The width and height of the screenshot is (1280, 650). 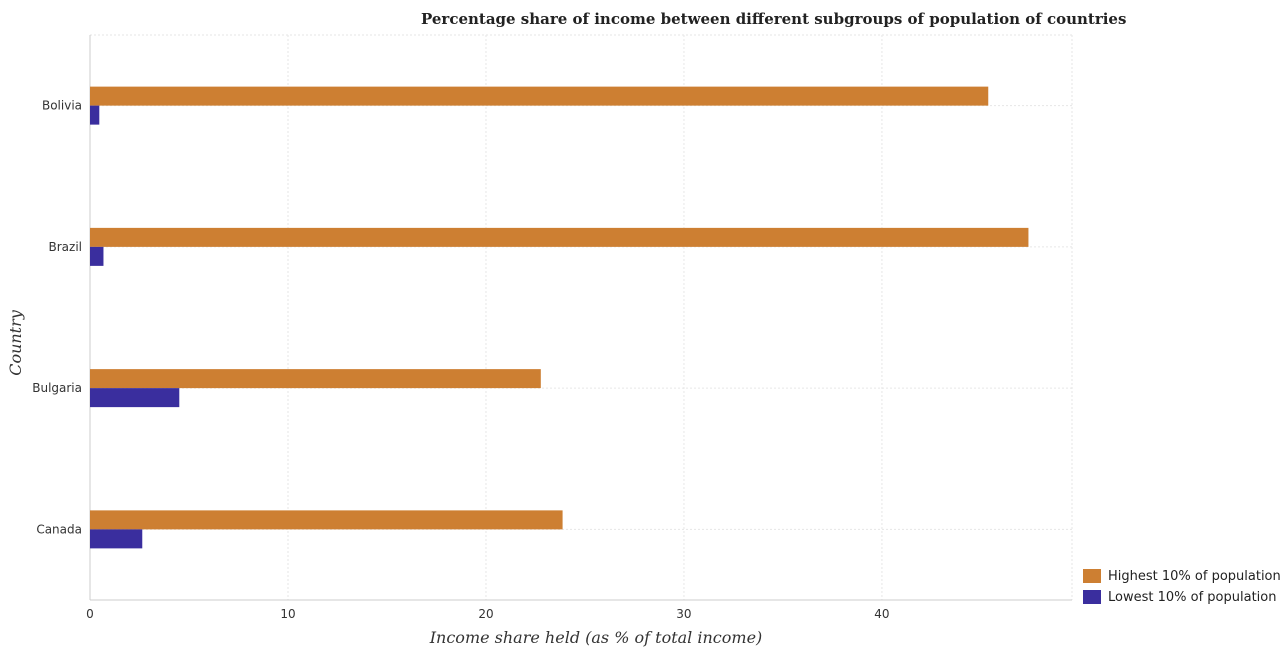 What do you see at coordinates (539, 96) in the screenshot?
I see `bar-highest-bolivia` at bounding box center [539, 96].